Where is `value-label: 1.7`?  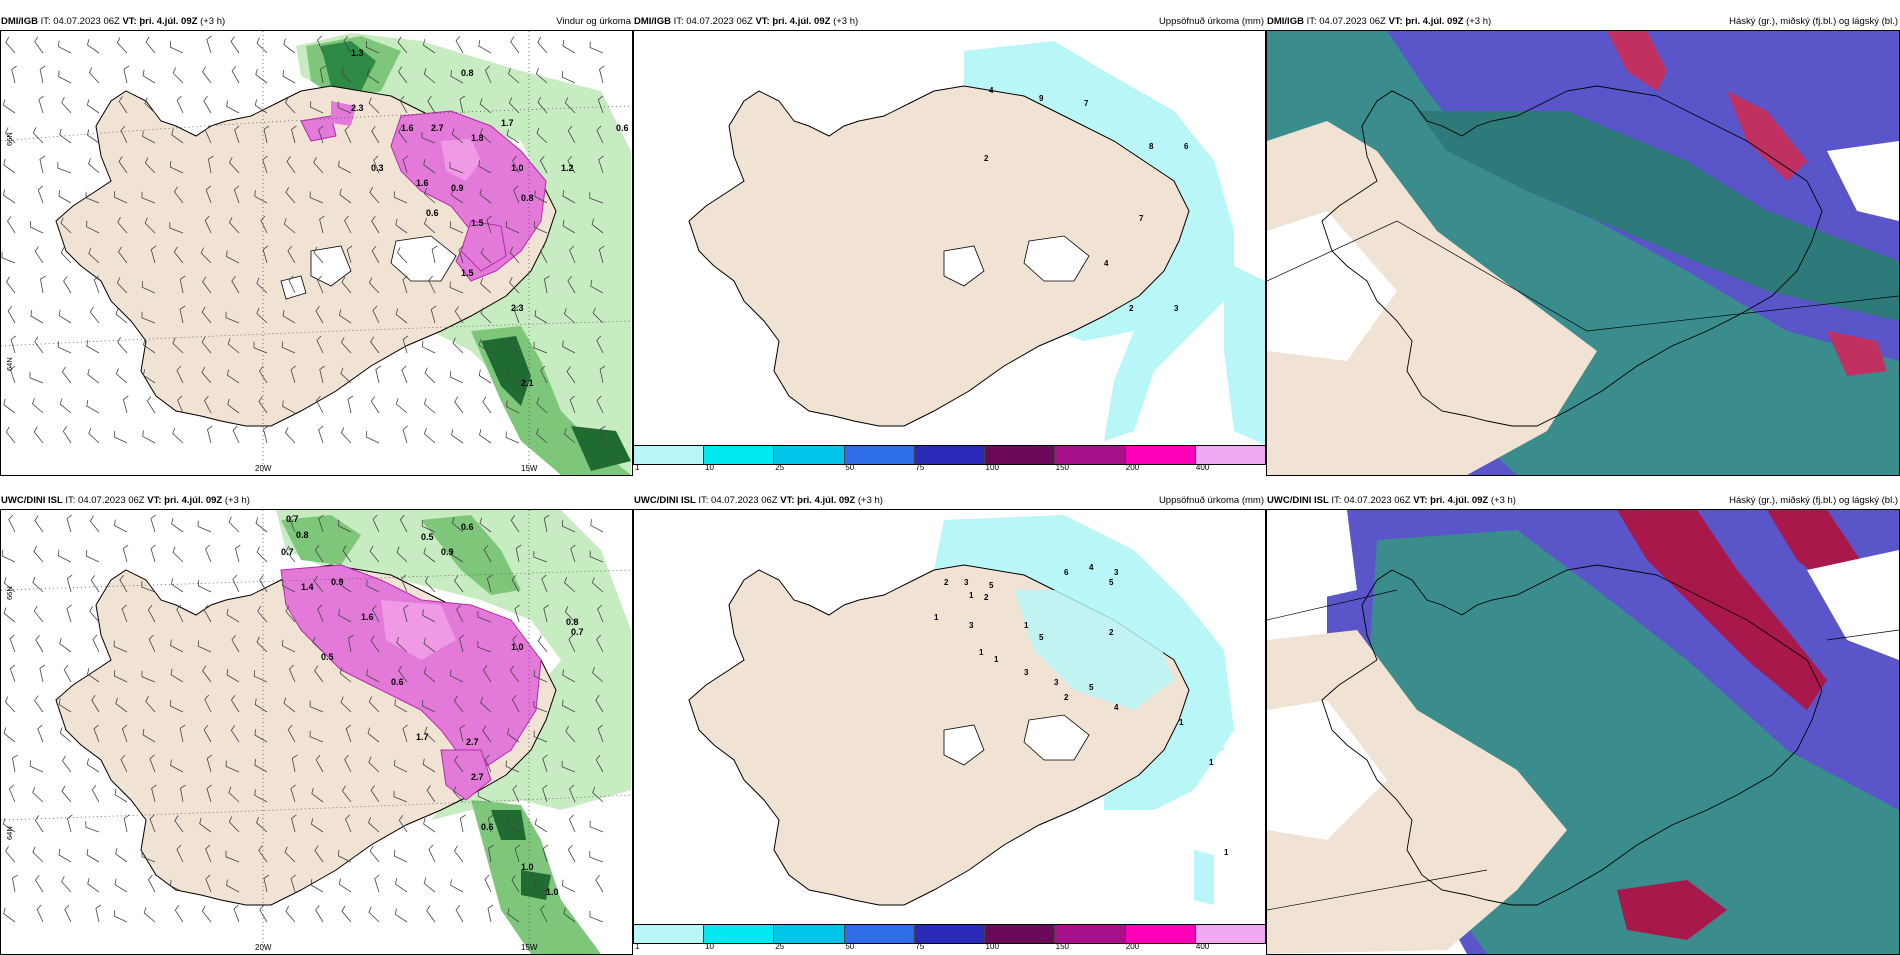
value-label: 1.7 is located at coordinates (422, 737).